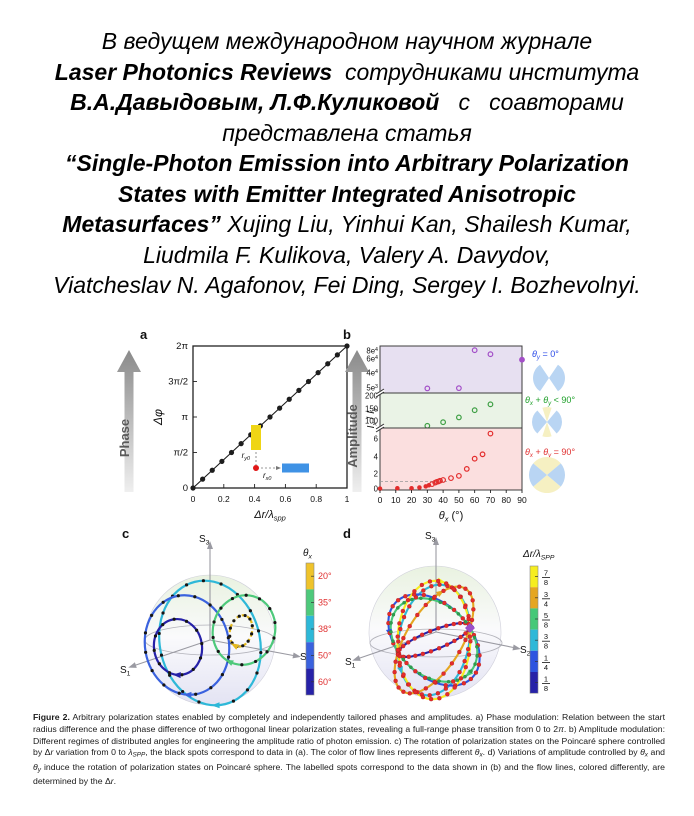 The image size is (694, 816). I want to click on polarization-ring-theta-50°, so click(187, 646).